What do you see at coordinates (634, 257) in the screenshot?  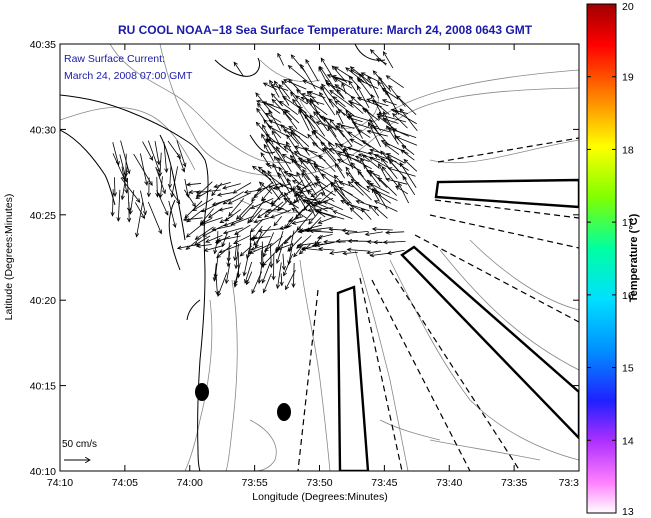 I see `colorbar-label: Temperature (°C)` at bounding box center [634, 257].